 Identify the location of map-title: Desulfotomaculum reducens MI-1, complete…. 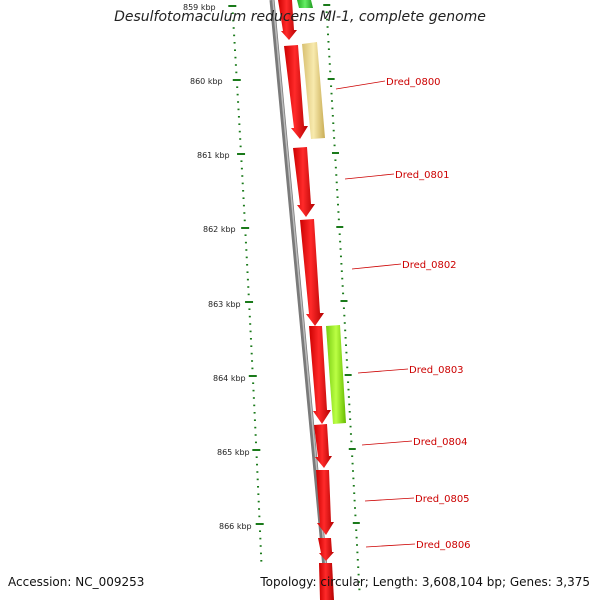
(300, 17).